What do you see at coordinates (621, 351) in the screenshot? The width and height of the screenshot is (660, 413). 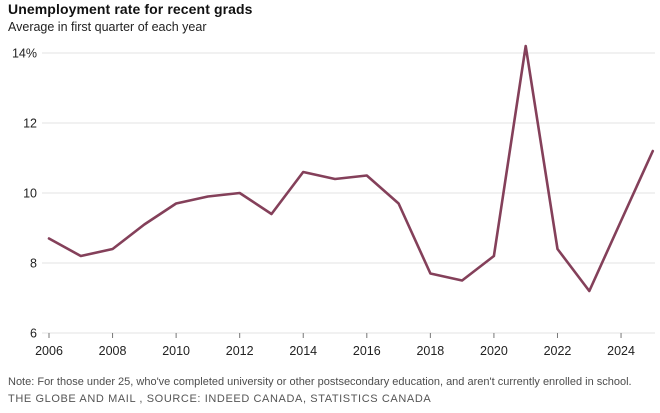 I see `x-tick-label: 2024` at bounding box center [621, 351].